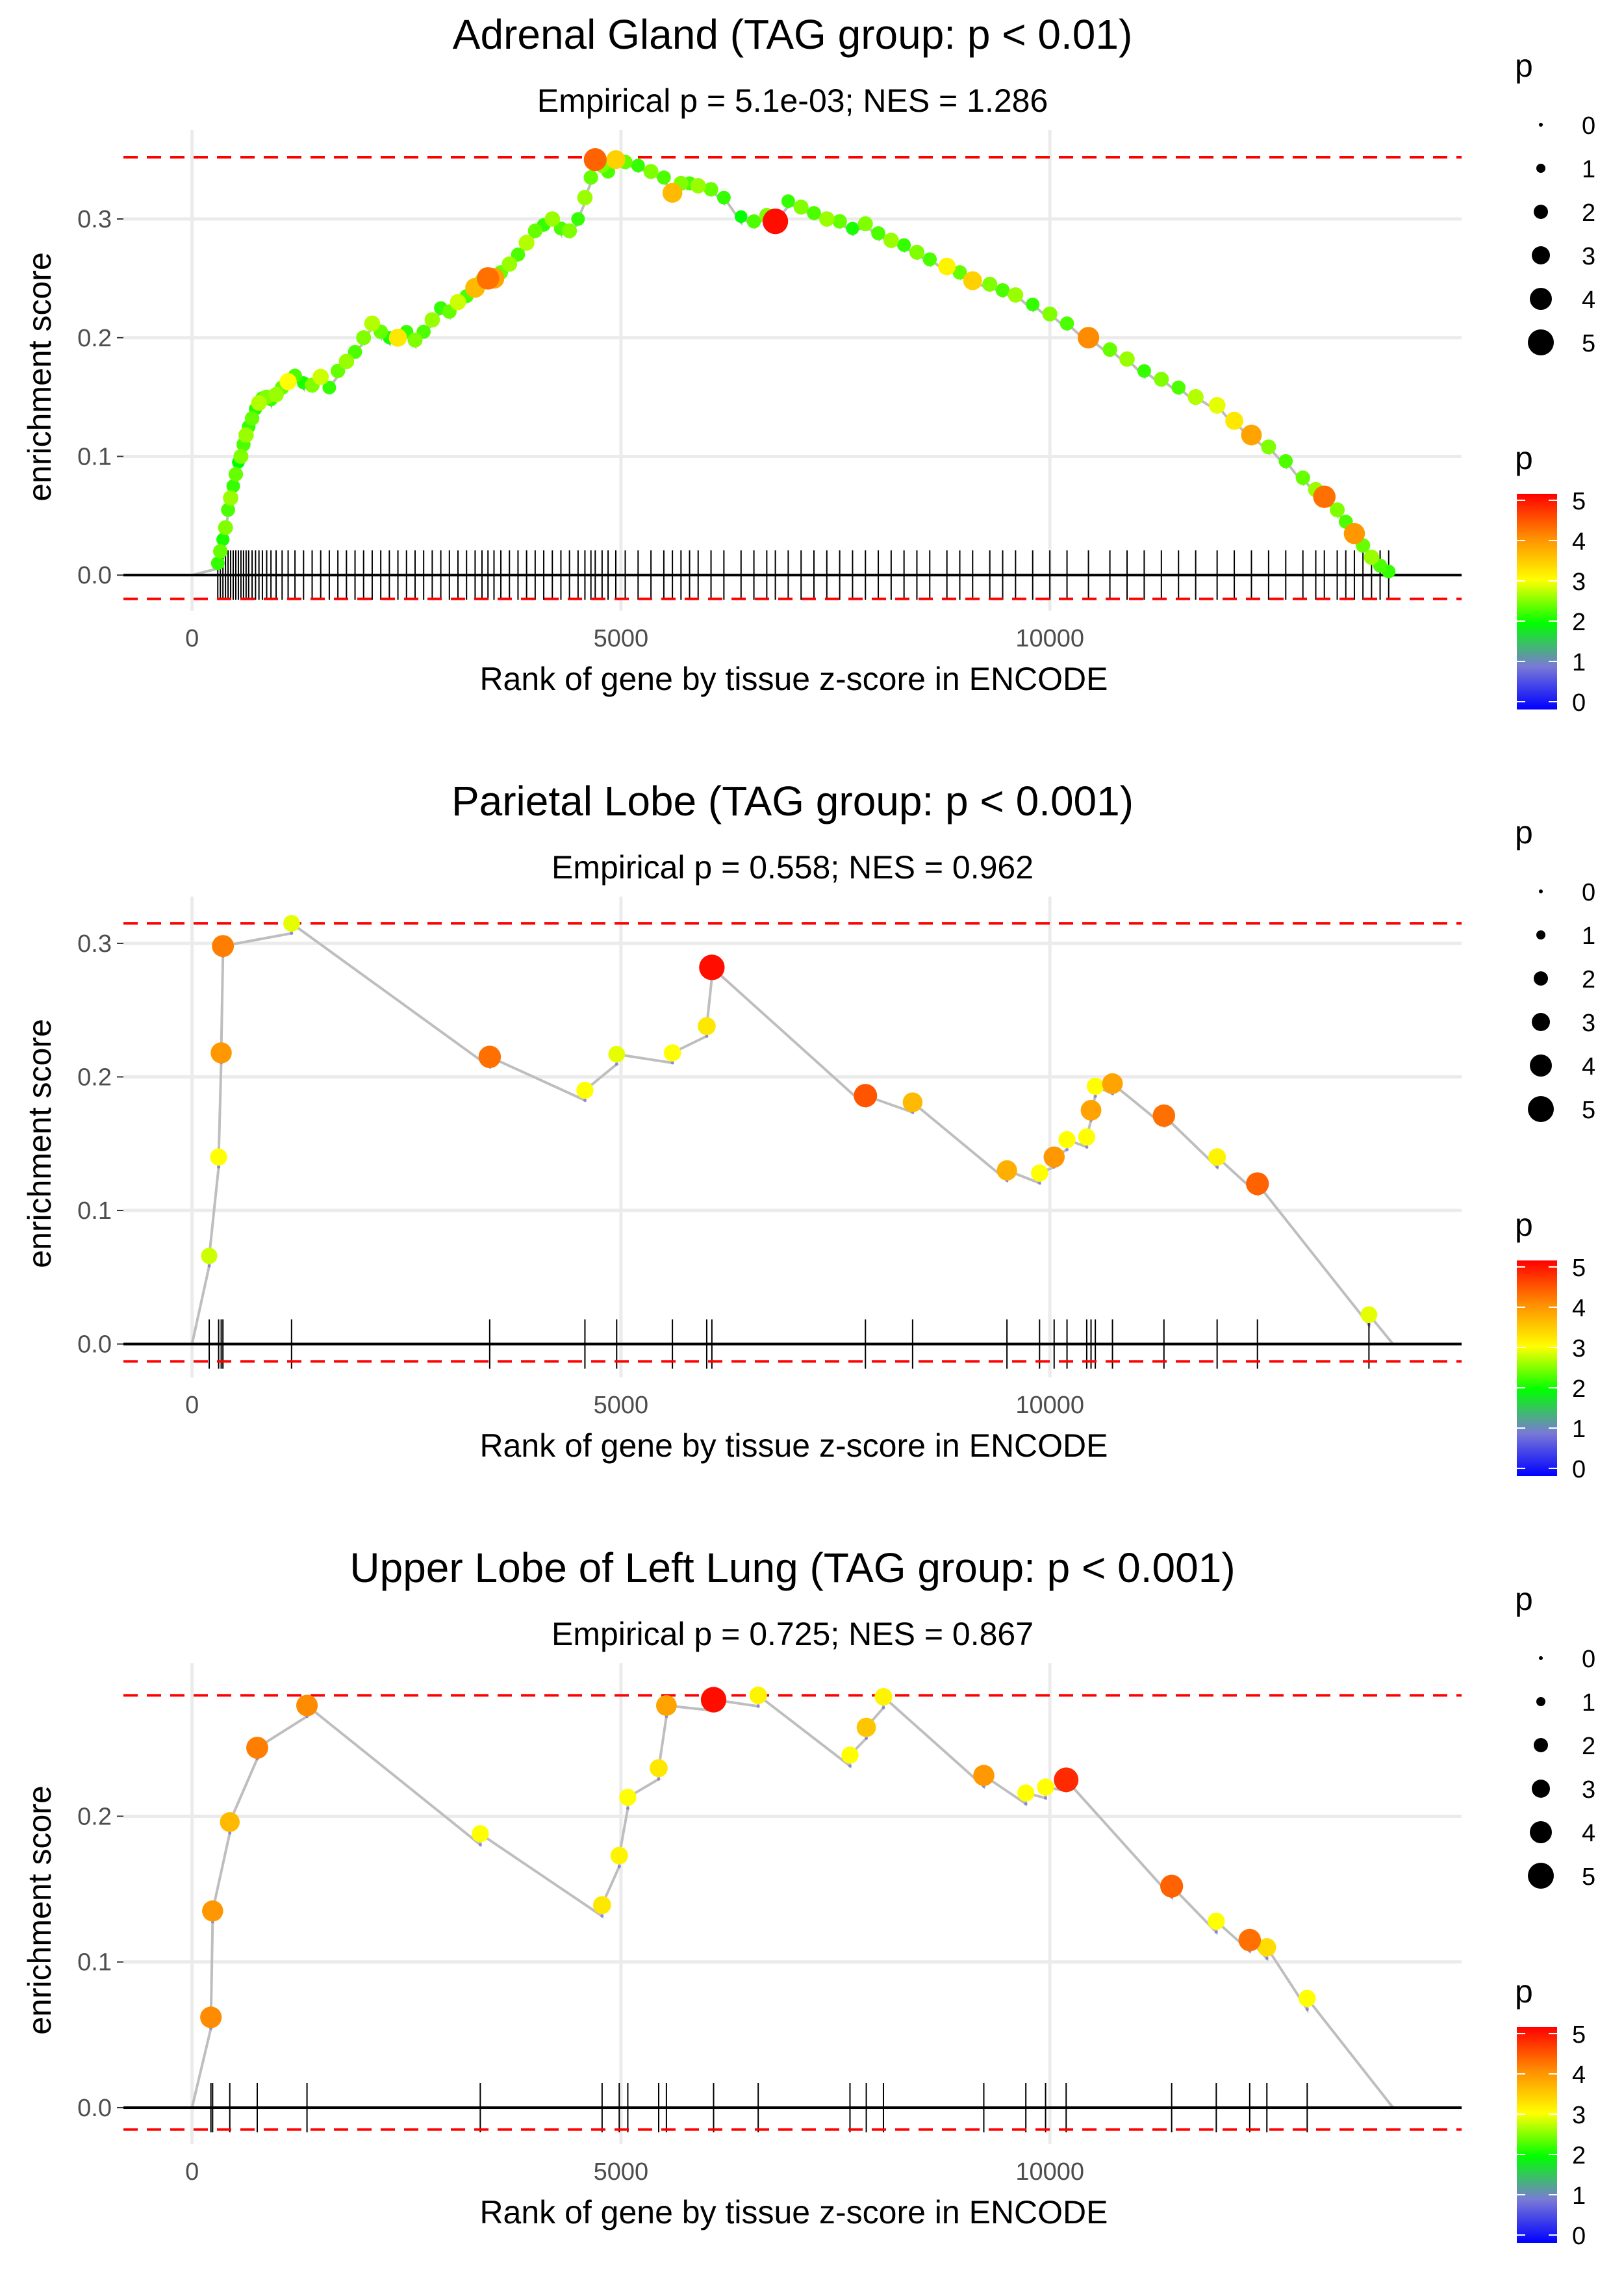  Describe the element at coordinates (793, 679) in the screenshot. I see `x-axis-label: Rank of gene by tissue z-score in ENCODE` at that location.